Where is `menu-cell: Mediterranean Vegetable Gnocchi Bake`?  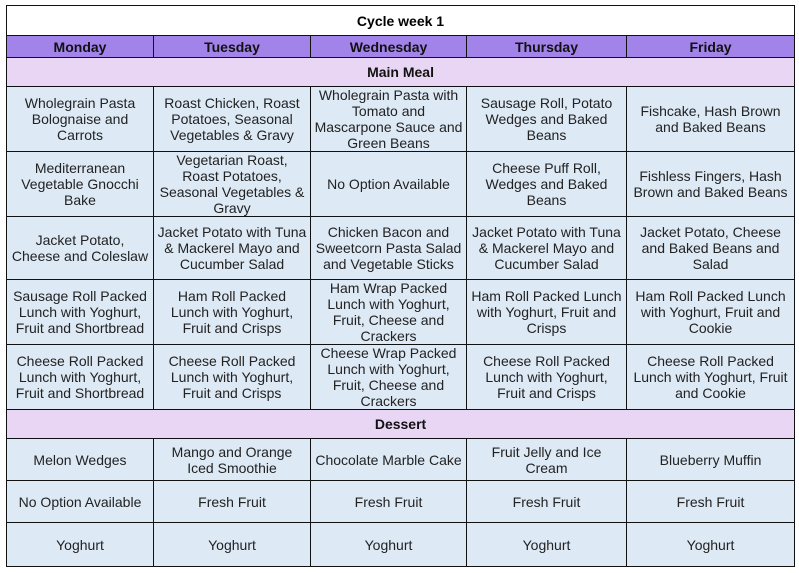 menu-cell: Mediterranean Vegetable Gnocchi Bake is located at coordinates (80, 184).